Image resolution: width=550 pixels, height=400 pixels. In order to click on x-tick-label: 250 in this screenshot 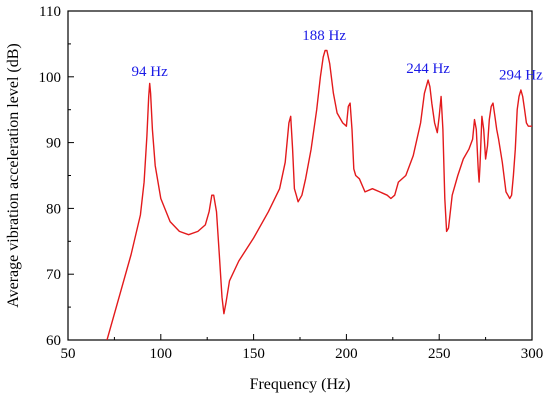, I will do `click(439, 354)`.